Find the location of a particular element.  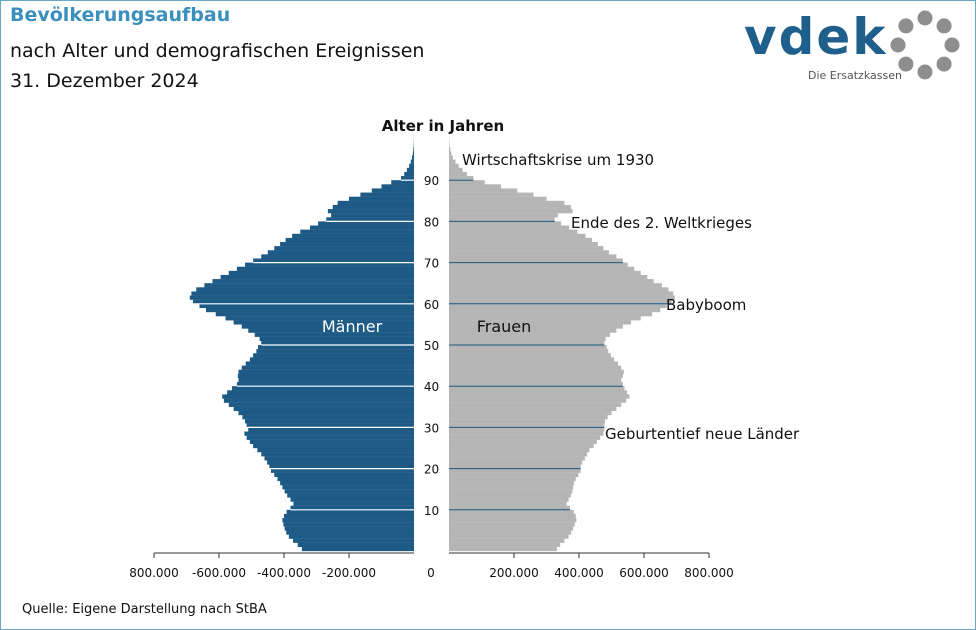

label-frauen: Frauen is located at coordinates (504, 326).